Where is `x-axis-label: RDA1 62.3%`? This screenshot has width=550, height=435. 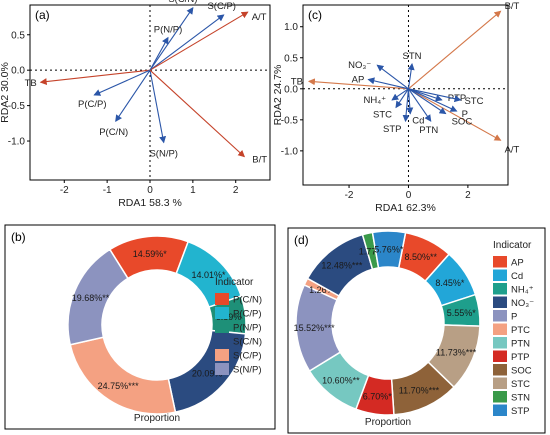
x-axis-label: RDA1 62.3% is located at coordinates (405, 208).